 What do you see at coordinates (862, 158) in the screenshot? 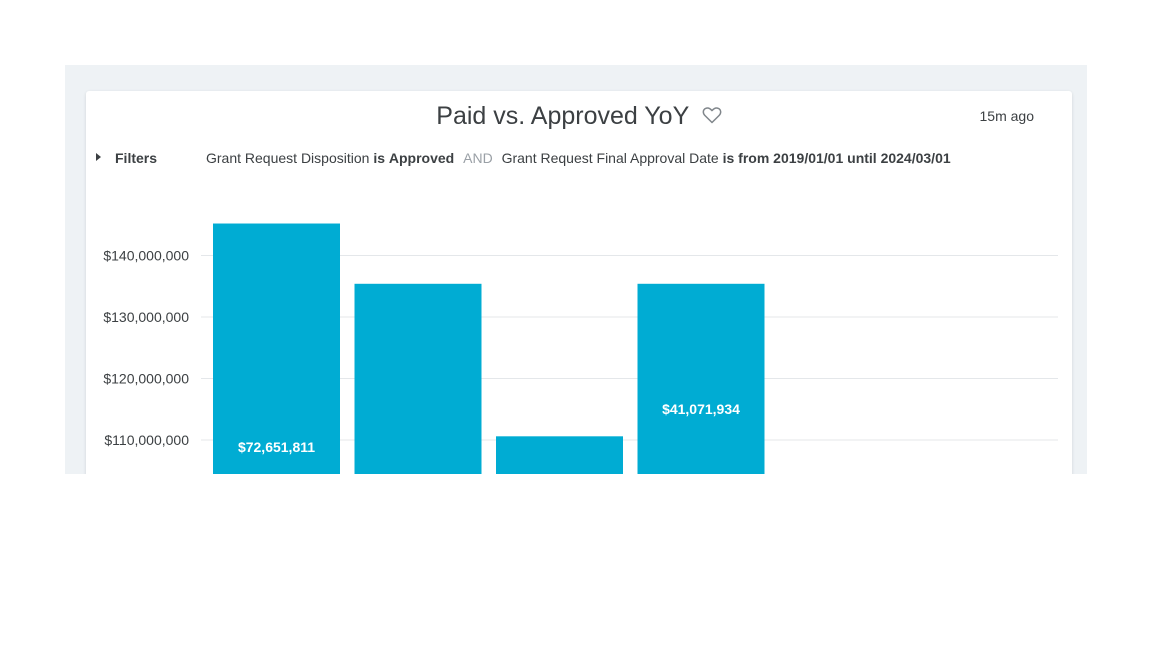
I see `filter-operator: until` at bounding box center [862, 158].